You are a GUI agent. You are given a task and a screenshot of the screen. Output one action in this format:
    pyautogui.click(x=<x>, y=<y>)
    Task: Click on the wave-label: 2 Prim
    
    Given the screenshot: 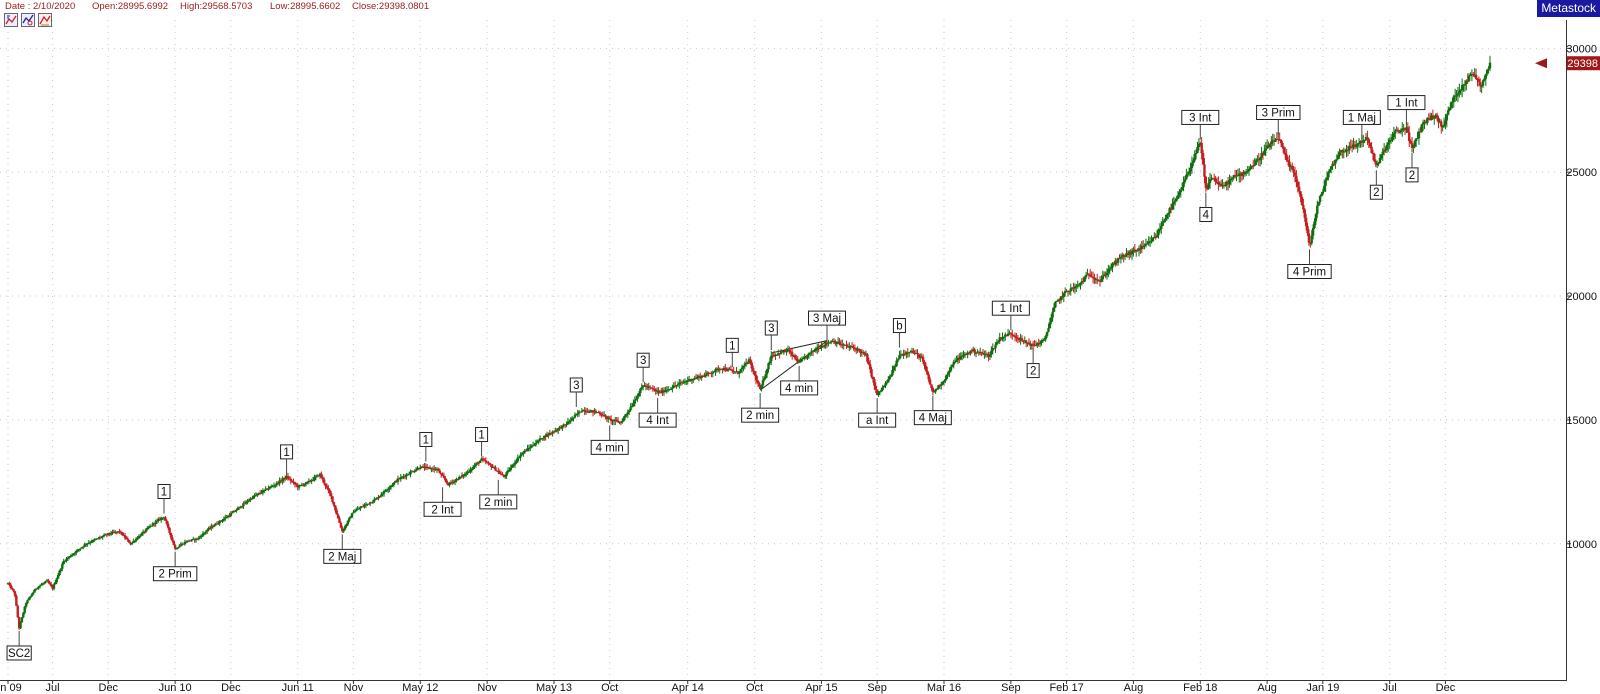 What is the action you would take?
    pyautogui.click(x=175, y=566)
    